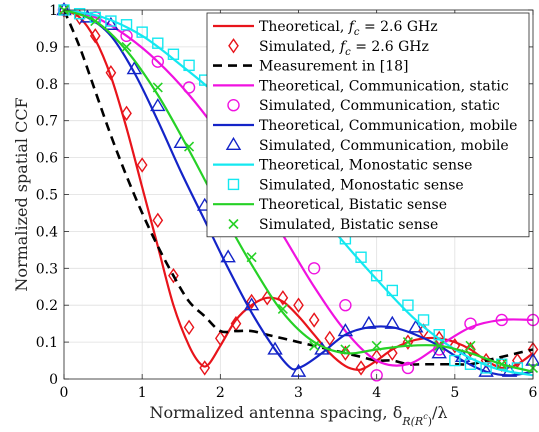 This screenshot has width=539, height=432. Describe the element at coordinates (53, 11) in the screenshot. I see `y-tick-label: 1` at that location.